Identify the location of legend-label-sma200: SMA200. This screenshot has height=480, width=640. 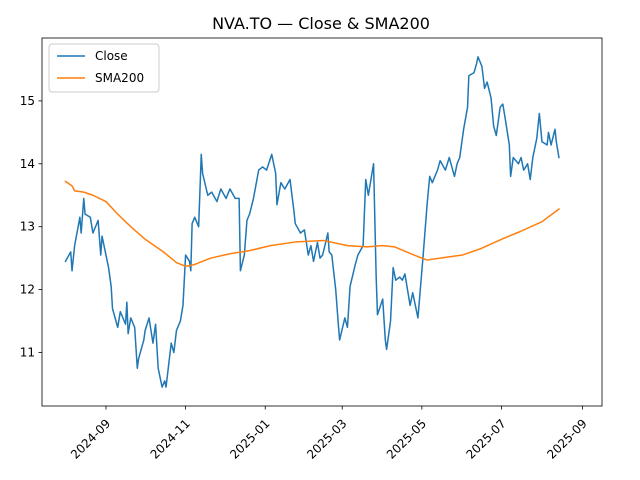
(119, 78).